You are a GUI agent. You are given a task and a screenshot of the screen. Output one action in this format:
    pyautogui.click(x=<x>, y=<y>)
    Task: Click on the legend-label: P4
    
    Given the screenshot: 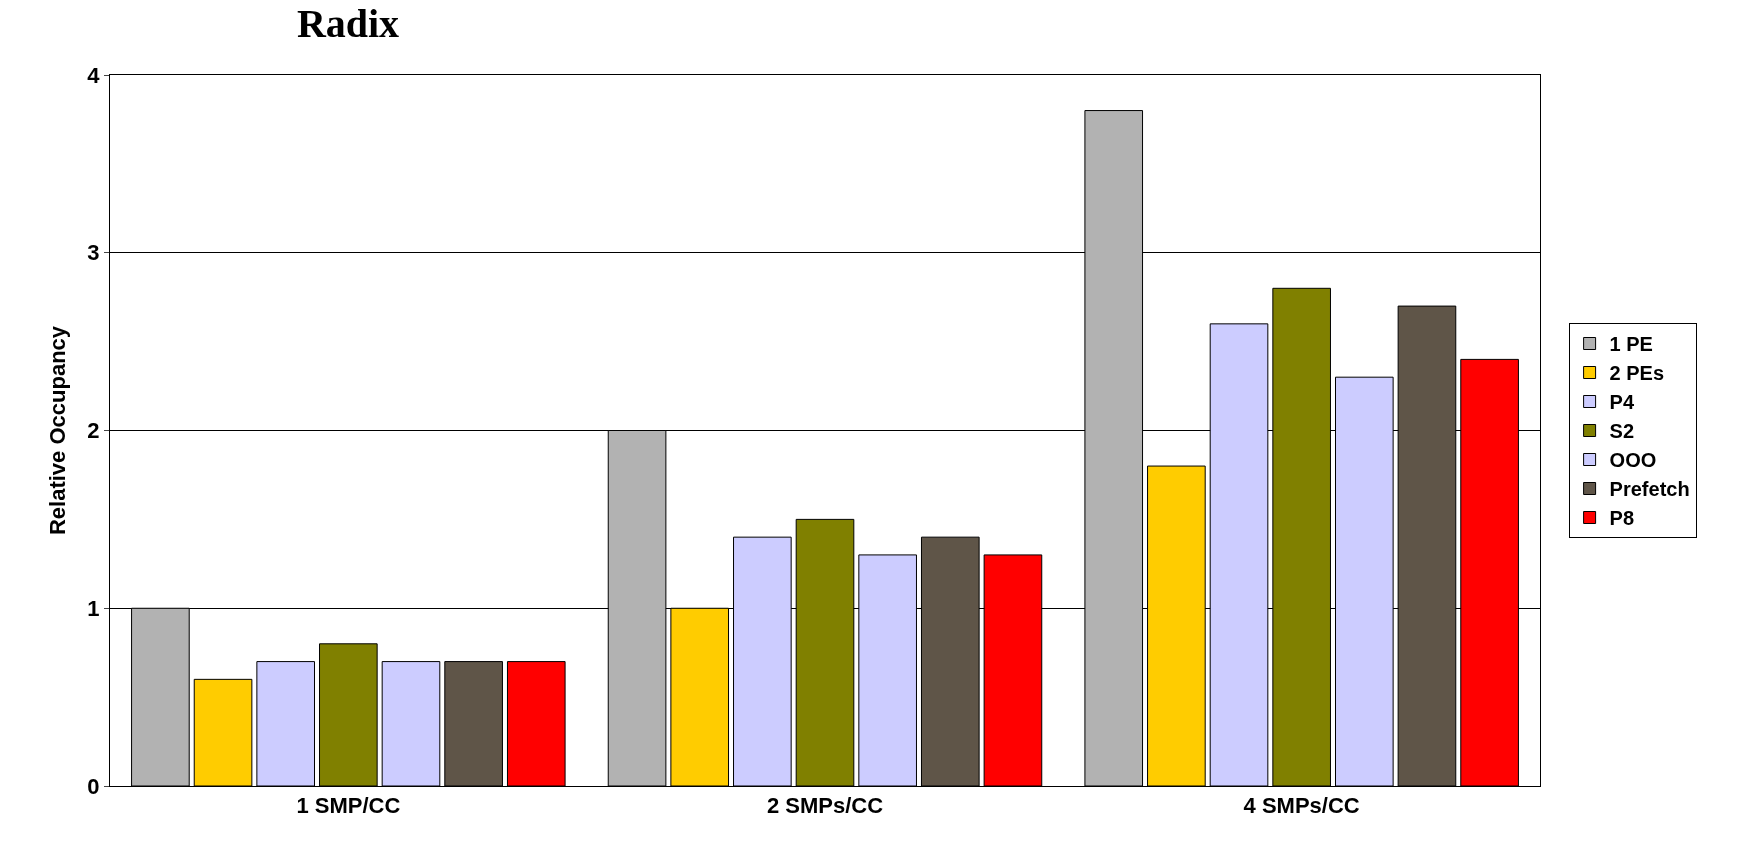 What is the action you would take?
    pyautogui.click(x=1622, y=402)
    